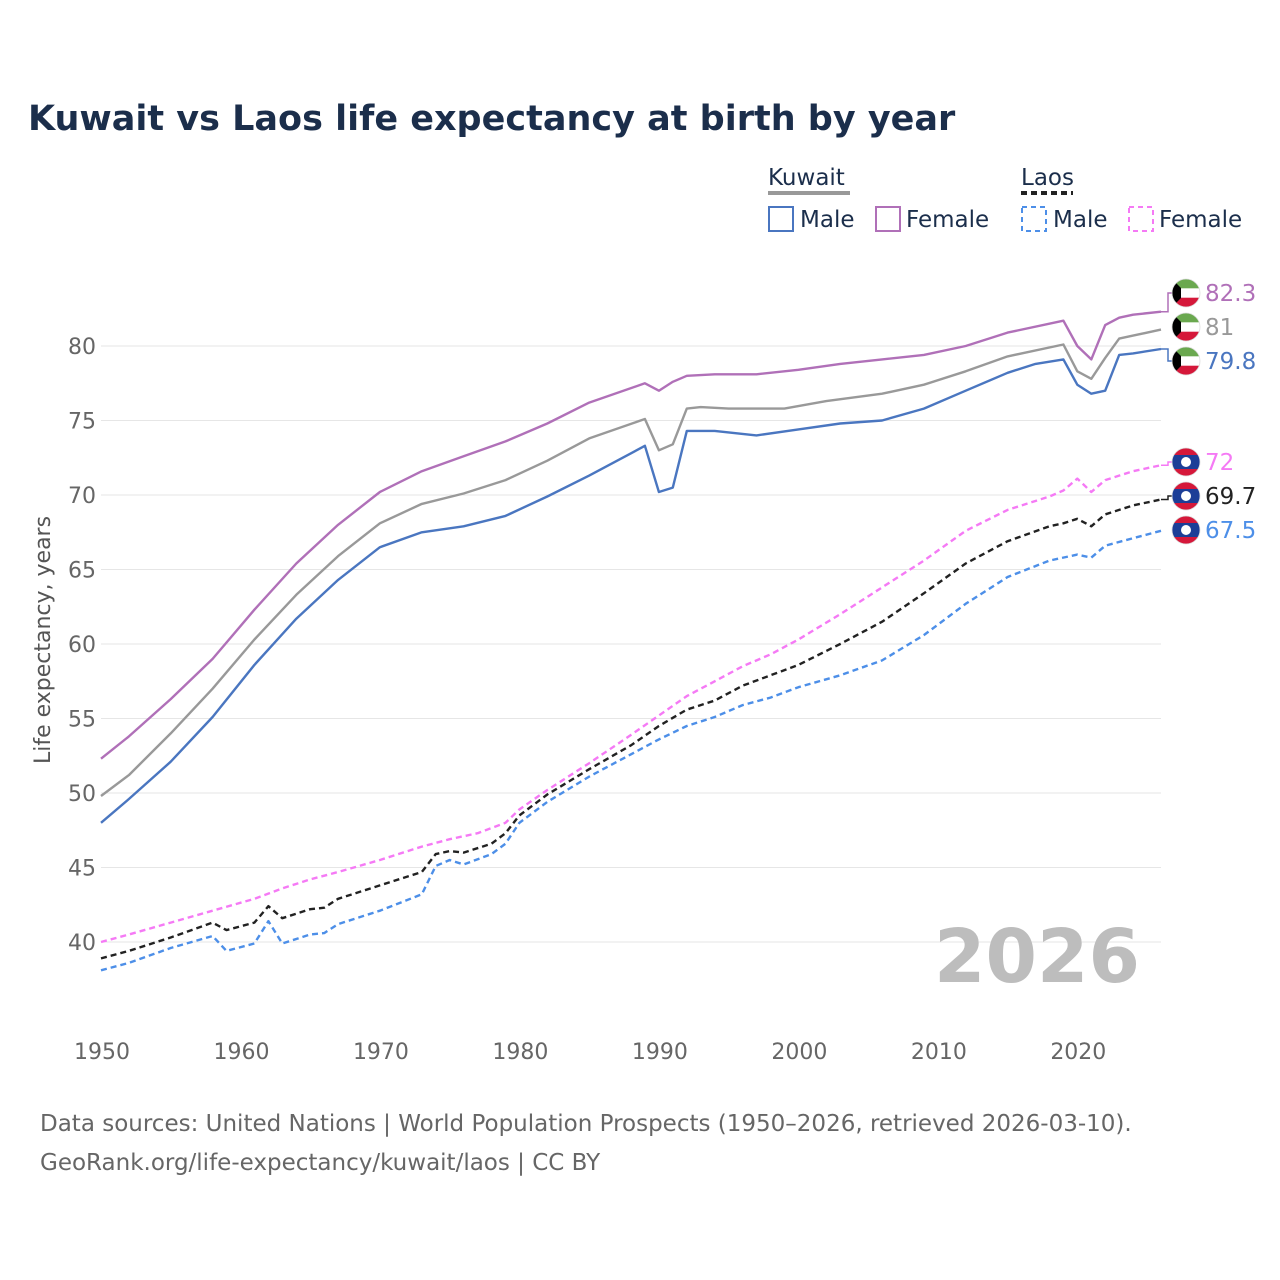  I want to click on y-tick-label-40: 40, so click(82, 943).